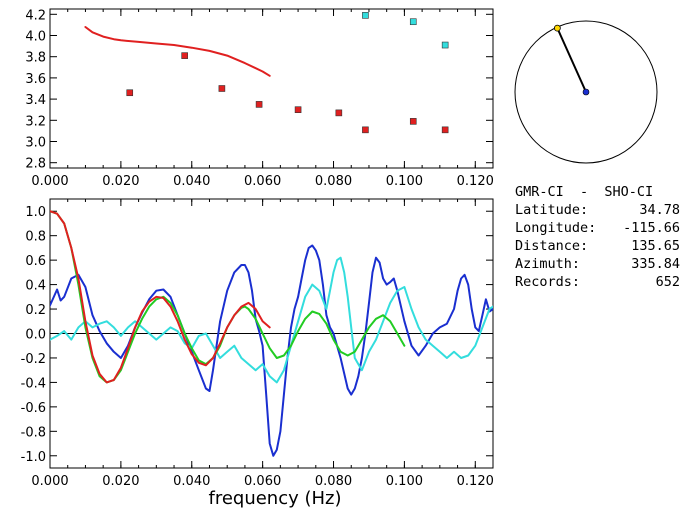  I want to click on info-label: Records:, so click(548, 282).